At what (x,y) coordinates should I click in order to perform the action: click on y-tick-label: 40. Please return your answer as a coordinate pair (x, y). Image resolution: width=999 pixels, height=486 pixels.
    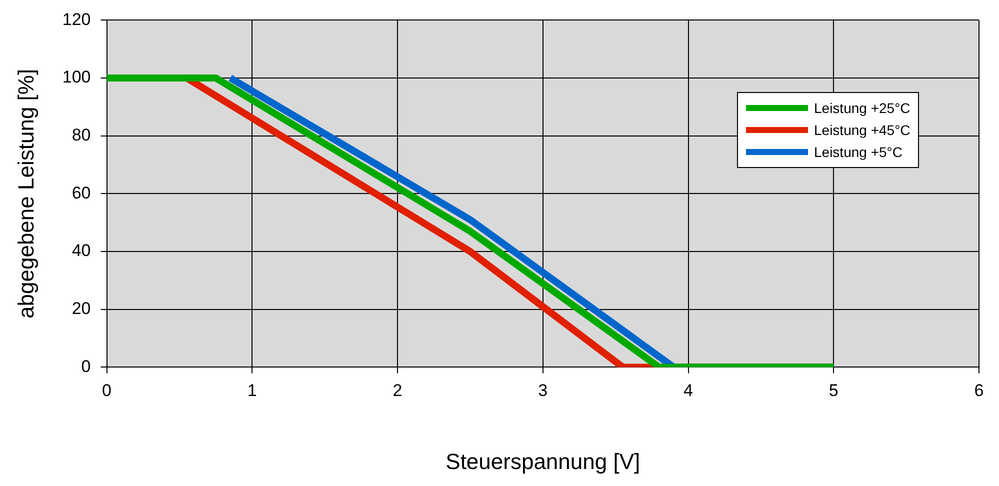
    Looking at the image, I should click on (81, 250).